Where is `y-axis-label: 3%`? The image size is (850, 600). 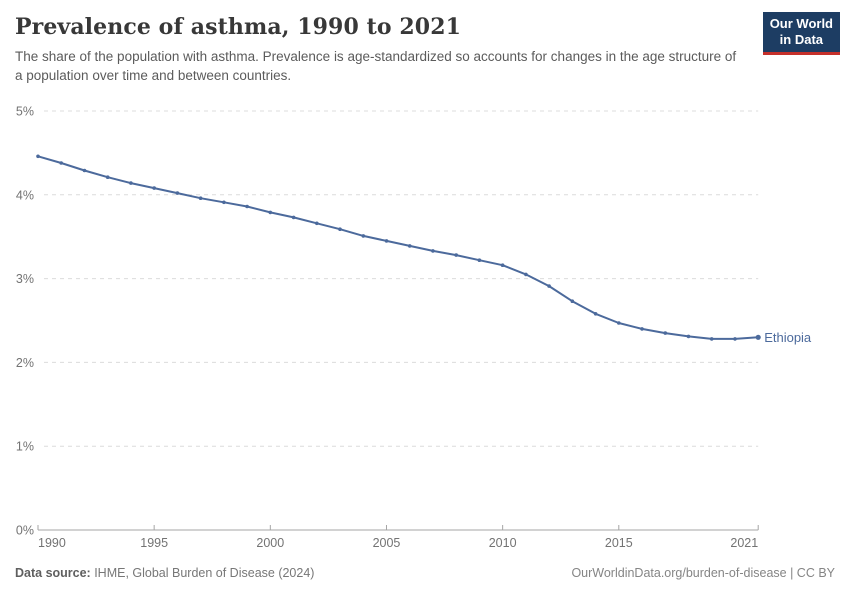
y-axis-label: 3% is located at coordinates (25, 279).